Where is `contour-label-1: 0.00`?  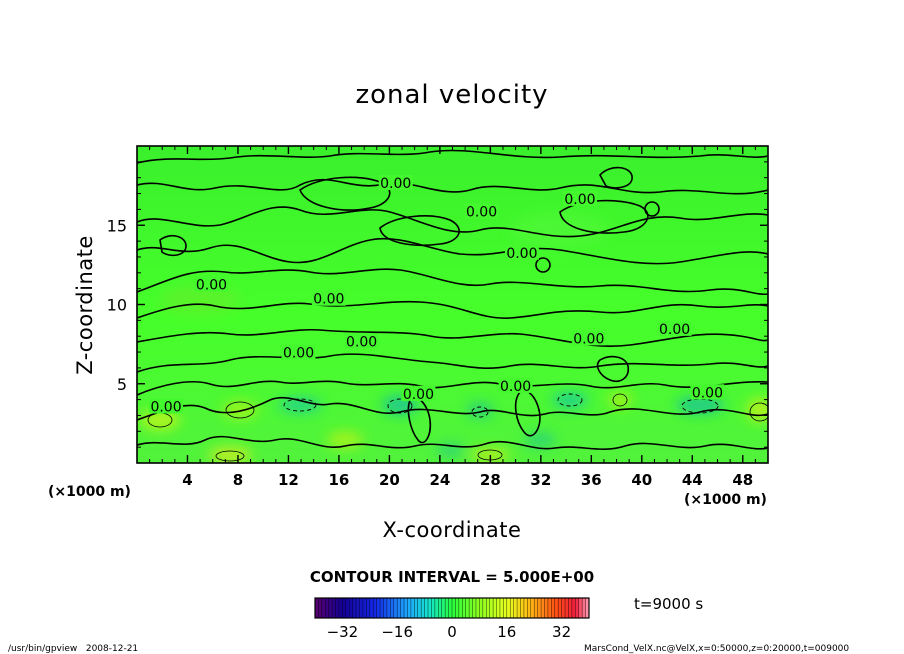
contour-label-1: 0.00 is located at coordinates (481, 213).